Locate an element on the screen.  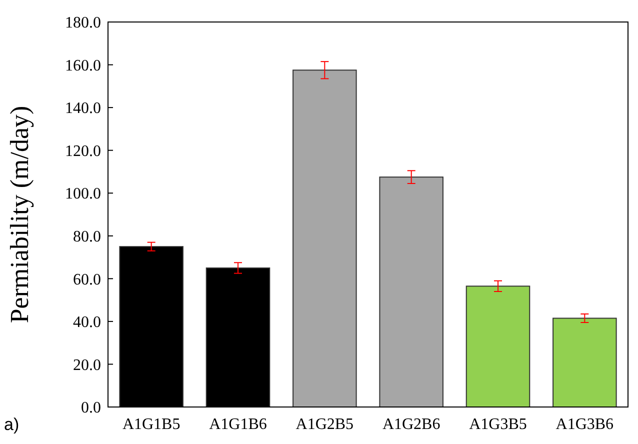
y-tick-label: 20.0 is located at coordinates (87, 365).